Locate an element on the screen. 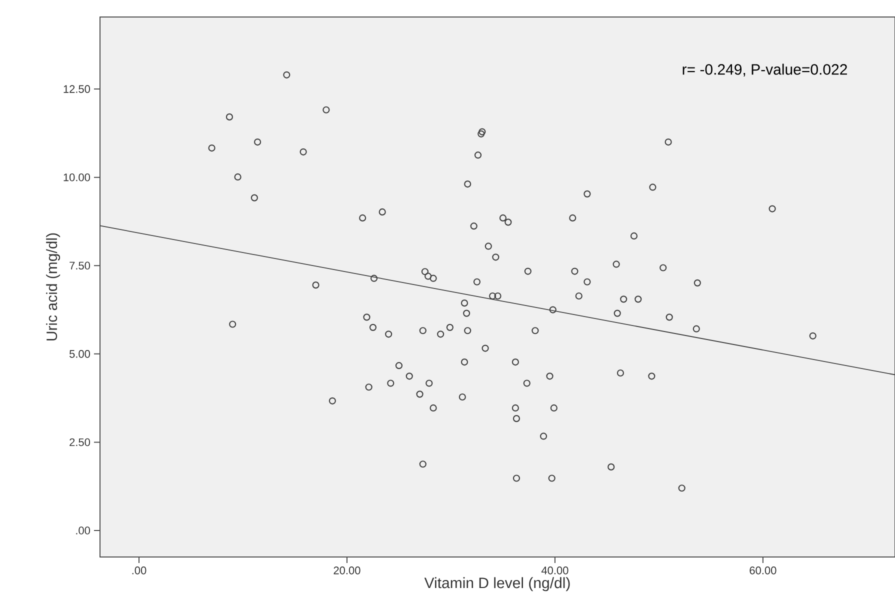 The height and width of the screenshot is (614, 895). y-tick-label: 5.00 is located at coordinates (79, 354).